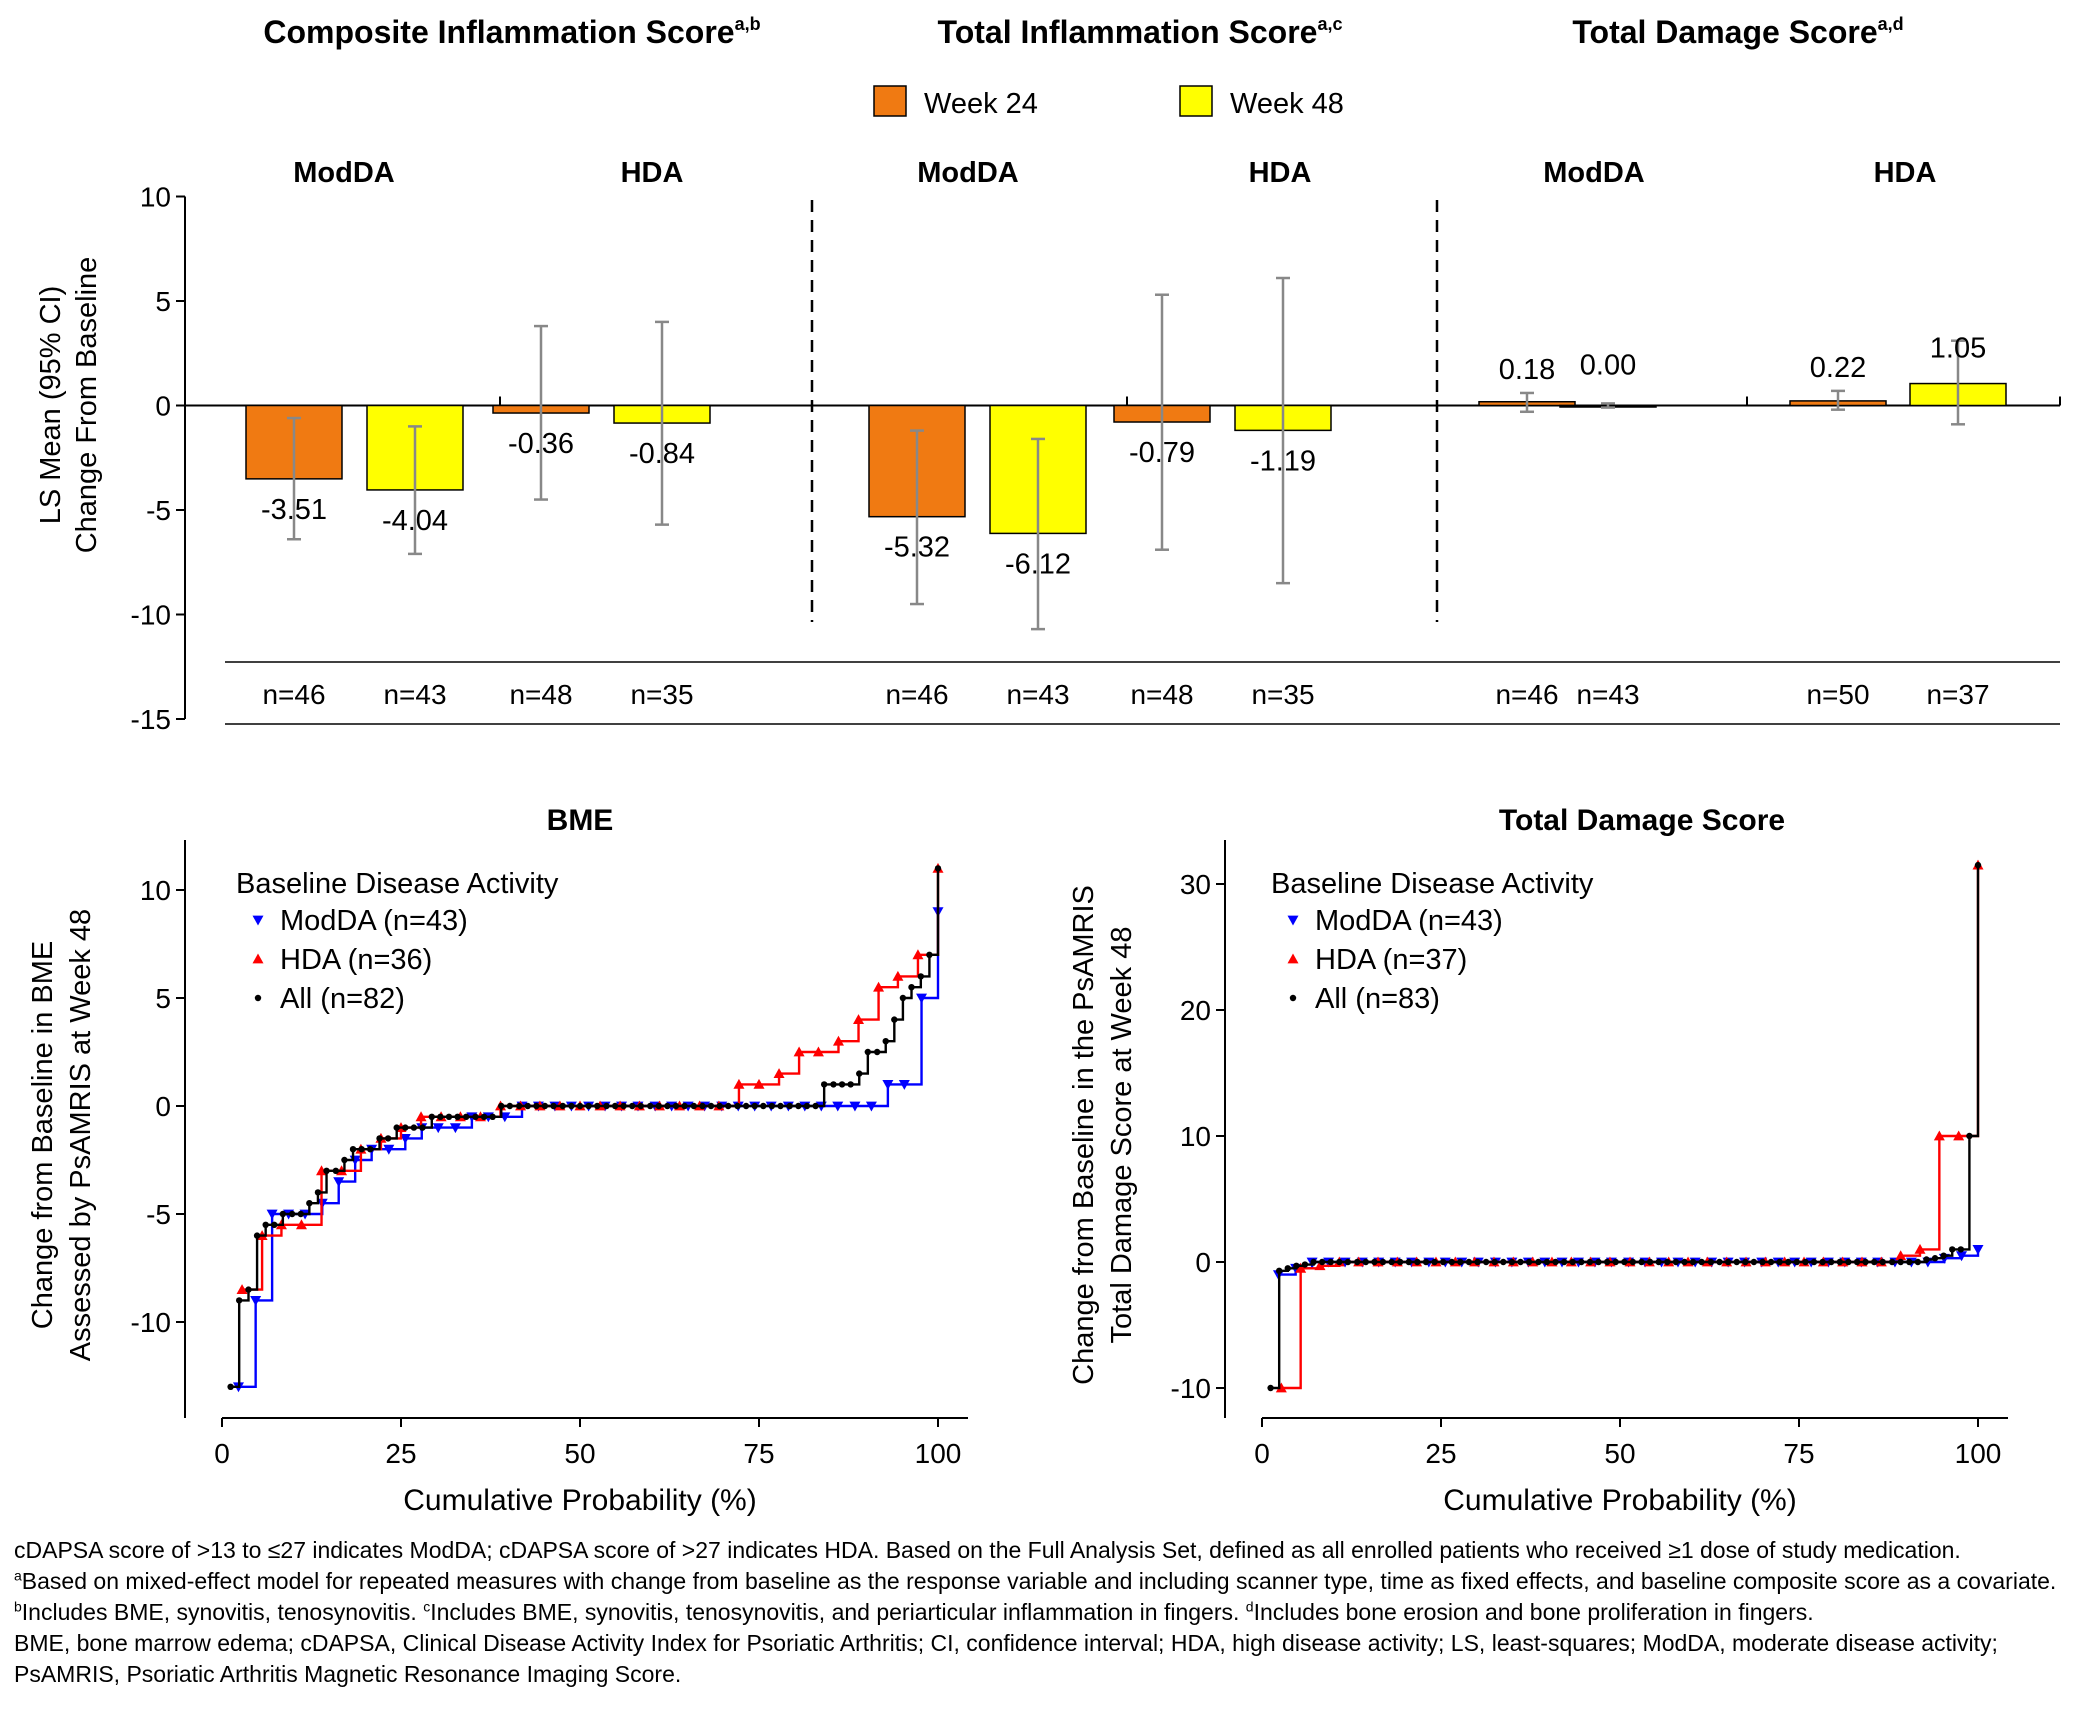 The height and width of the screenshot is (1713, 2079). Describe the element at coordinates (580, 820) in the screenshot. I see `plot-title: BME` at that location.